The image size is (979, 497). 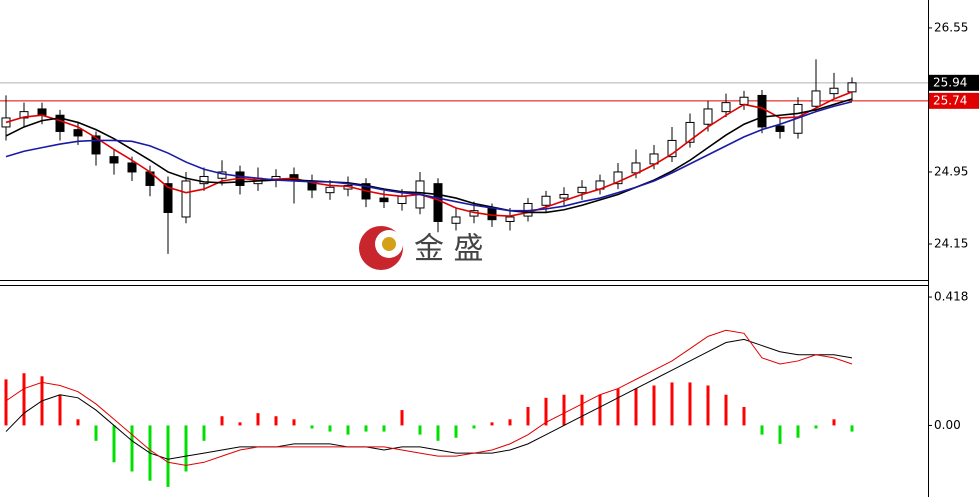 I want to click on last-price-box, so click(x=954, y=82).